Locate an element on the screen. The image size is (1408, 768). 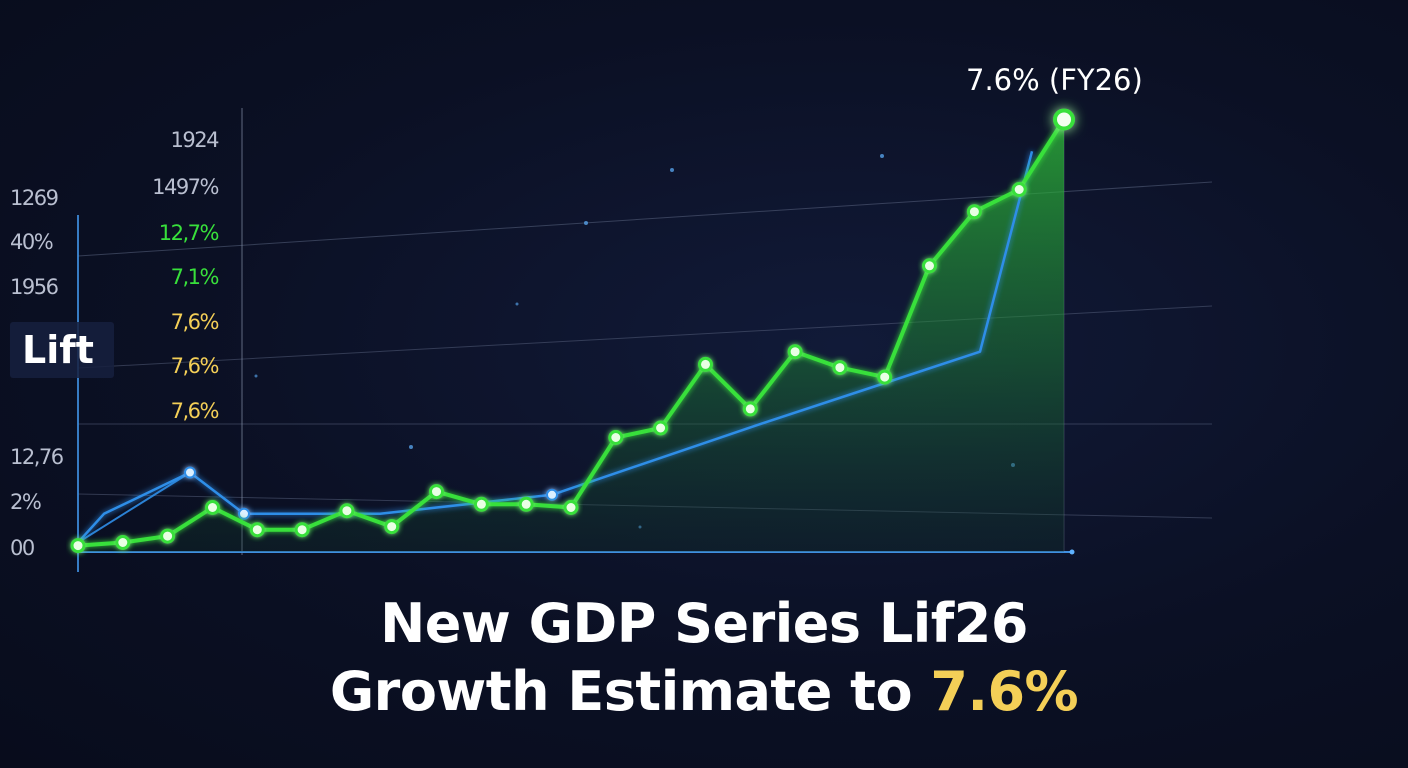
peak-annotation: 7.6% (FY26) is located at coordinates (1054, 80).